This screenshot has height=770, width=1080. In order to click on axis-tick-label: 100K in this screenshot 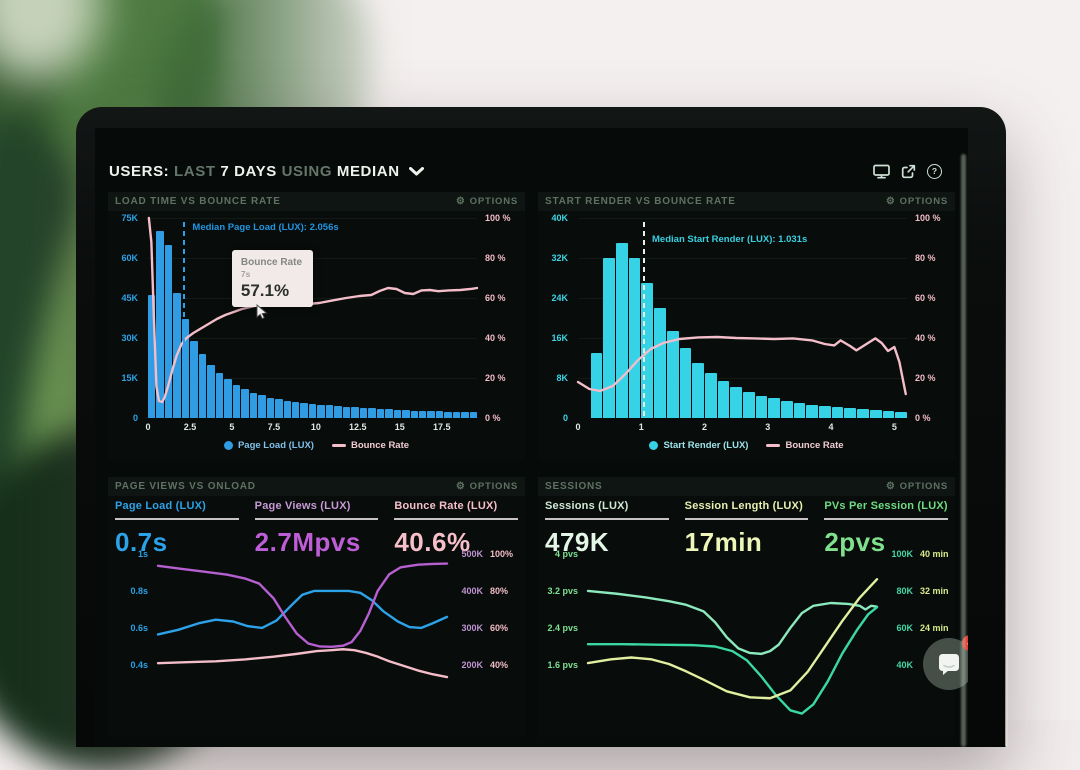, I will do `click(902, 554)`.